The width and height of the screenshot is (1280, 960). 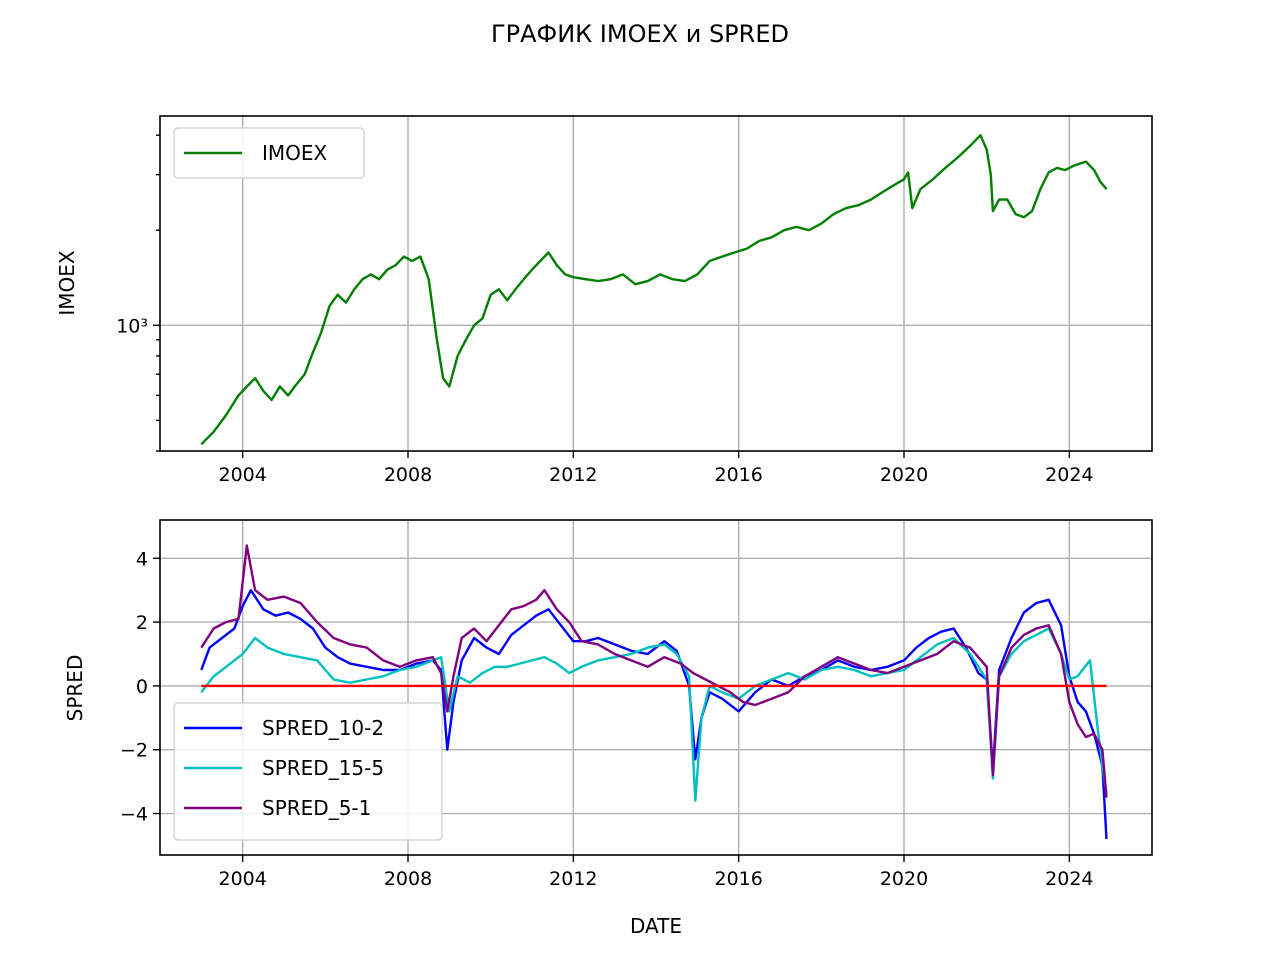 I want to click on spred-y-axis: −4 −2 0 2 4, so click(x=140, y=687).